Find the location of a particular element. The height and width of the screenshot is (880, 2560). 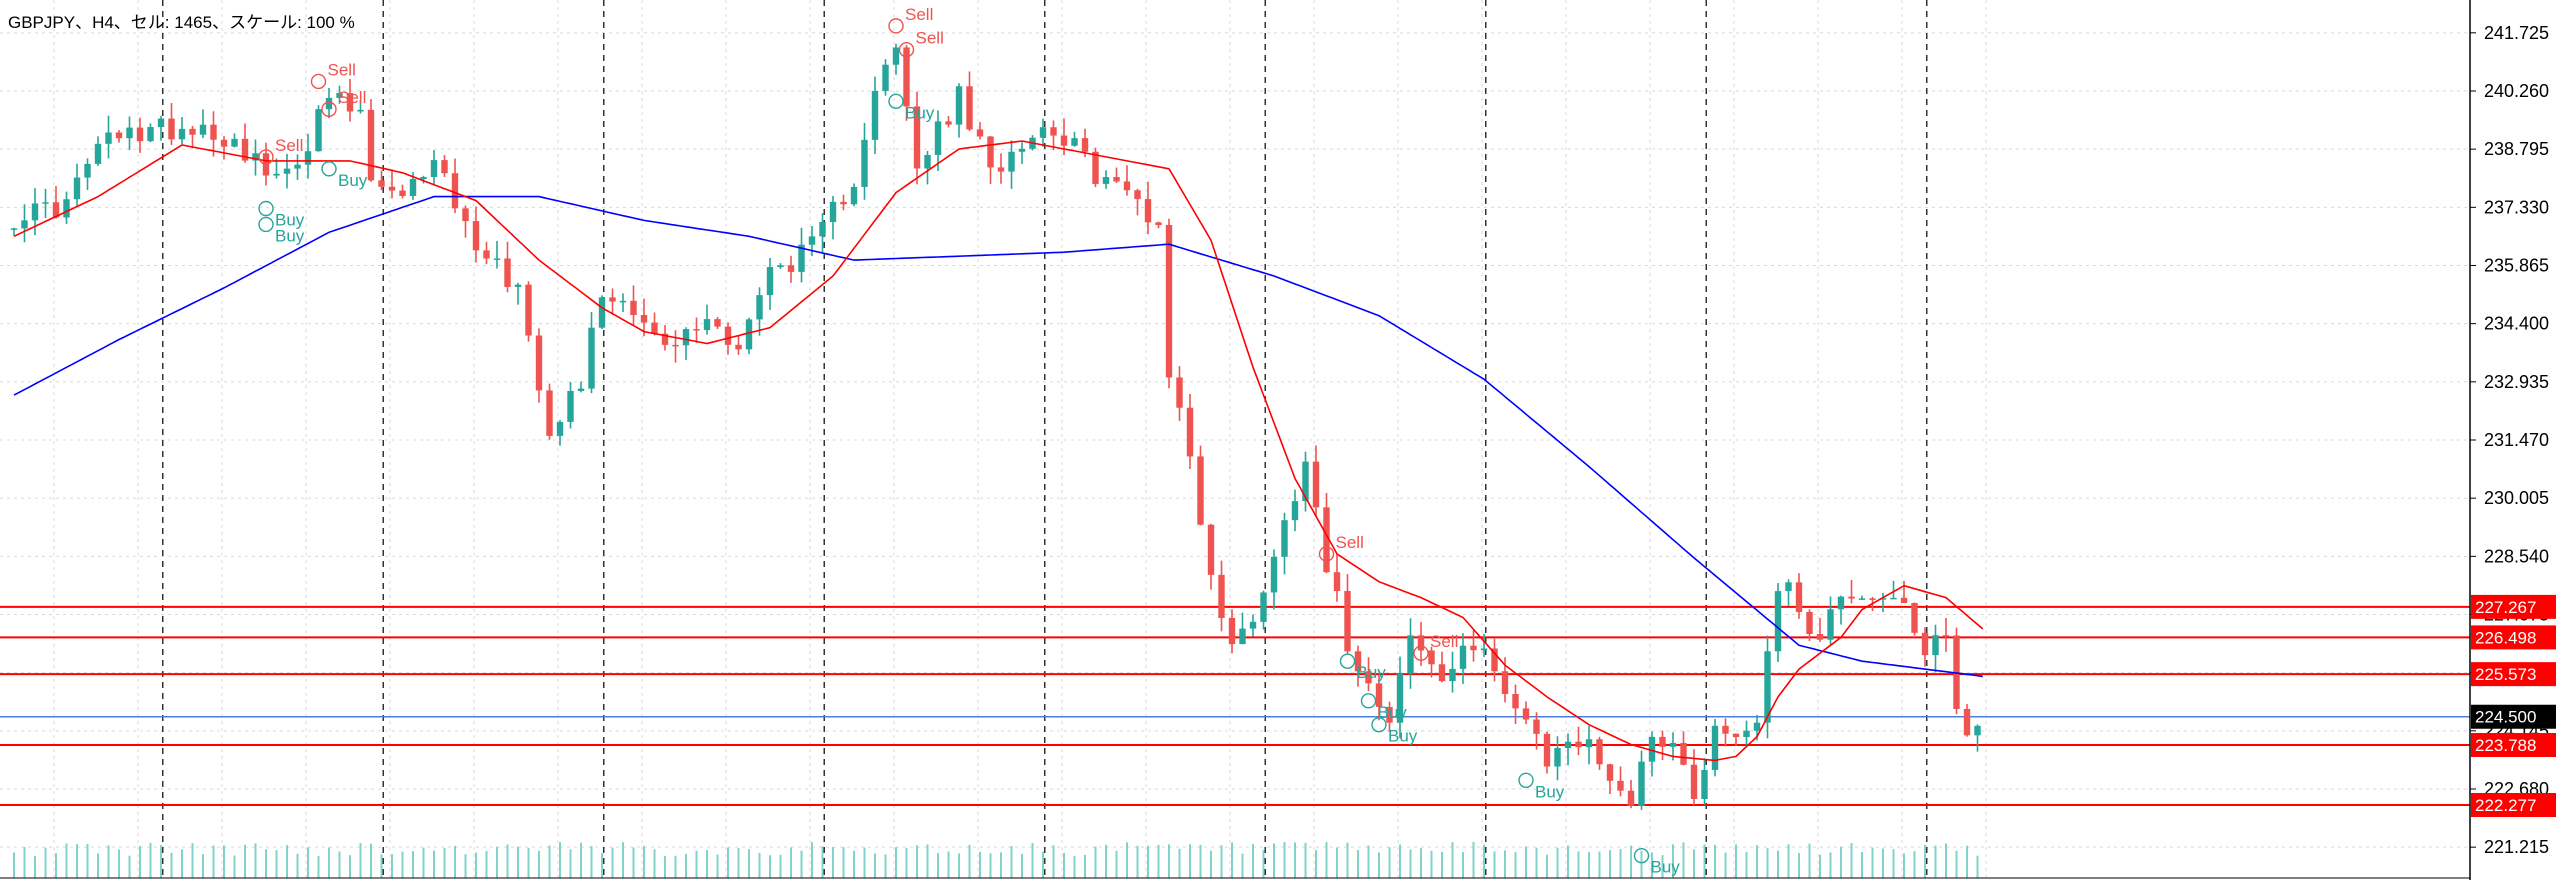

level-label: 223.788 is located at coordinates (2505, 745).